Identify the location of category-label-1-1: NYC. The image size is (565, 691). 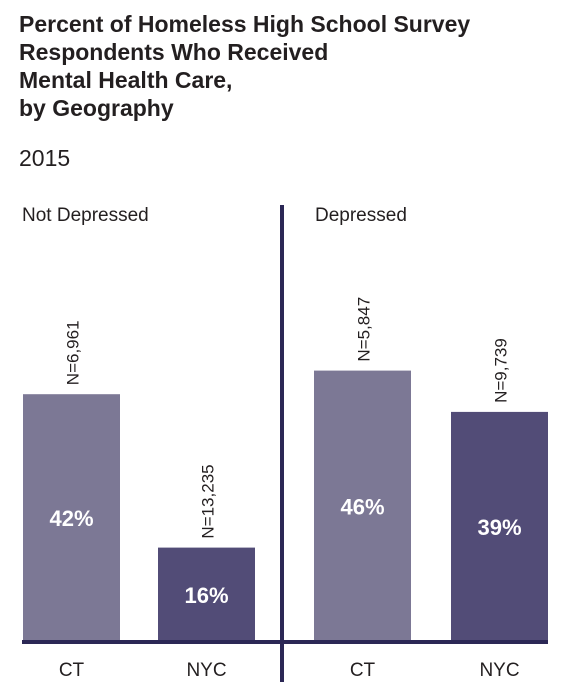
(499, 670).